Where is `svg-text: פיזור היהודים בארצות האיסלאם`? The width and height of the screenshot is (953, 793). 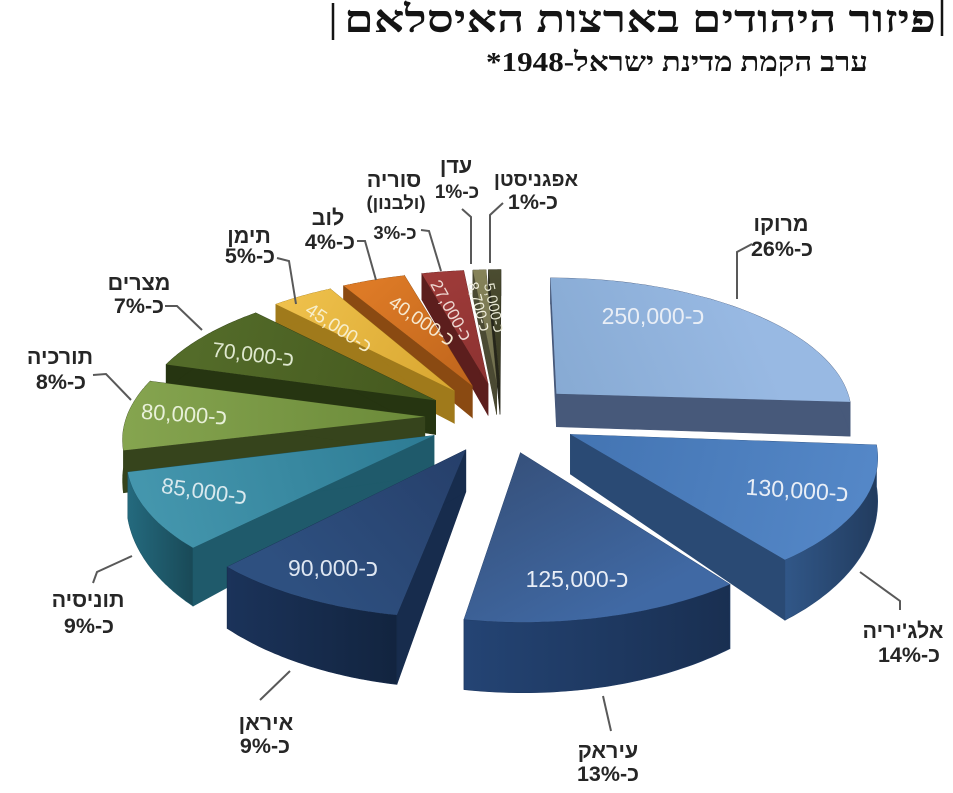
svg-text: פיזור היהודים בארצות האיסלאם is located at coordinates (640, 20).